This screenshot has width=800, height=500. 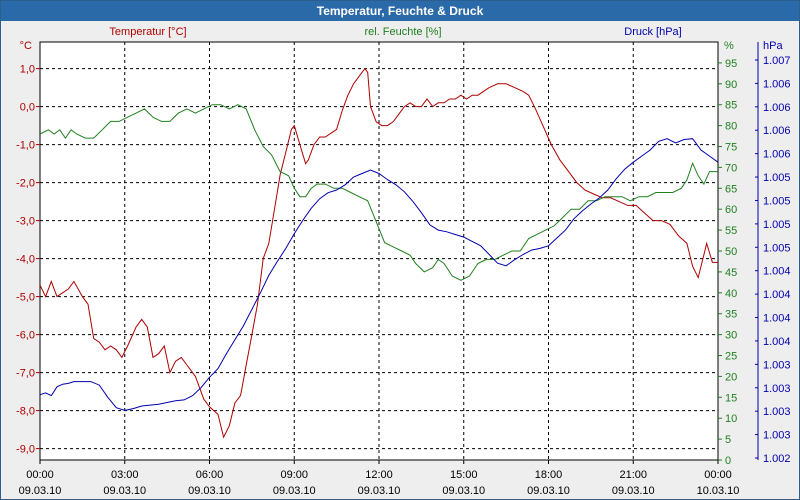 I want to click on humidity-tick-label: 95, so click(x=731, y=64).